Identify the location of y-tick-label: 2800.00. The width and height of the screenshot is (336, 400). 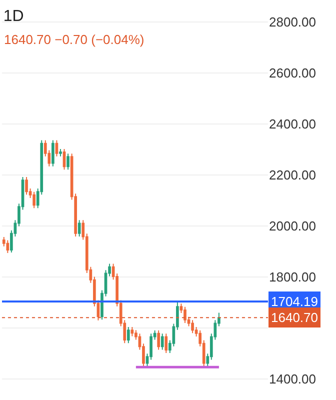
(292, 22).